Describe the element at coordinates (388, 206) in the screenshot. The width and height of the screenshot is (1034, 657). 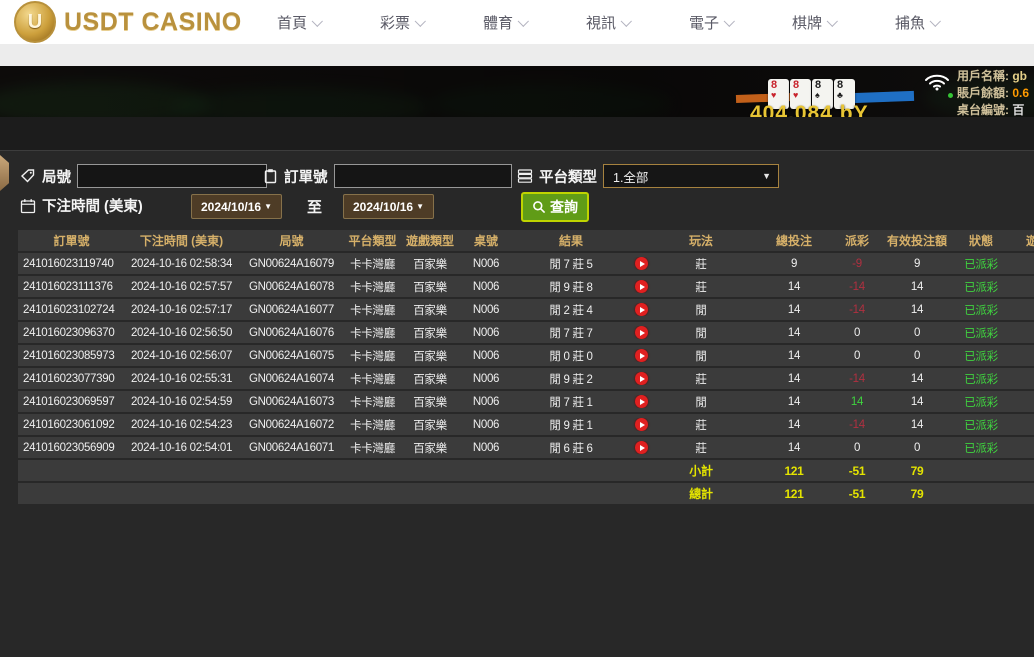
I see `date-to-picker: 2024/10/16 ▼` at that location.